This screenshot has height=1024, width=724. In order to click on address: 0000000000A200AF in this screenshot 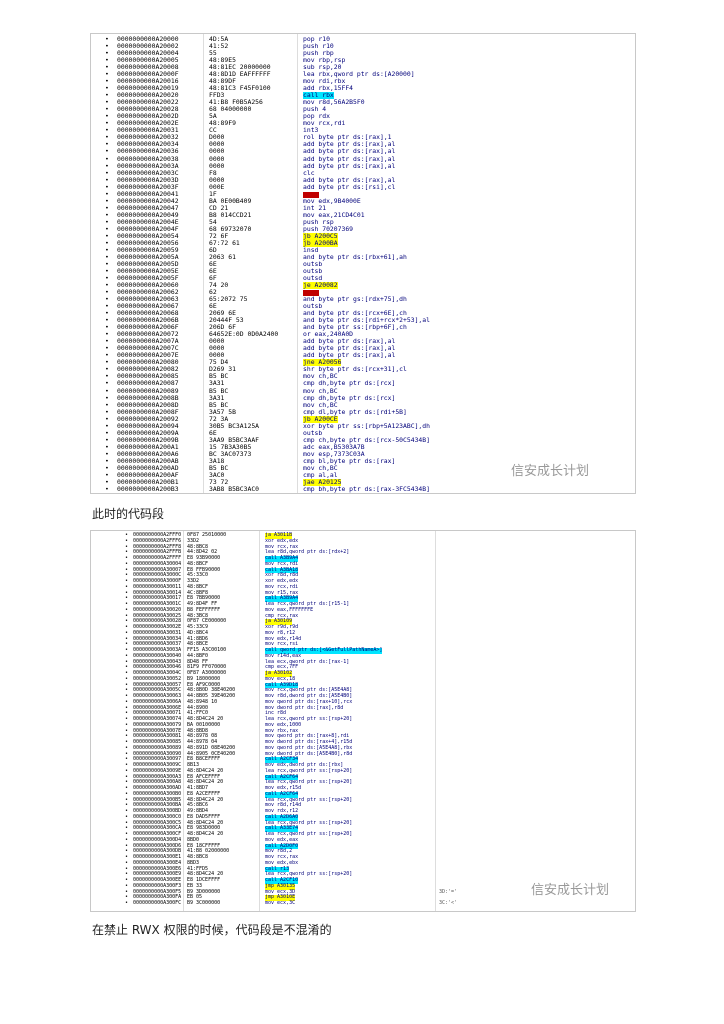, I will do `click(148, 474)`.